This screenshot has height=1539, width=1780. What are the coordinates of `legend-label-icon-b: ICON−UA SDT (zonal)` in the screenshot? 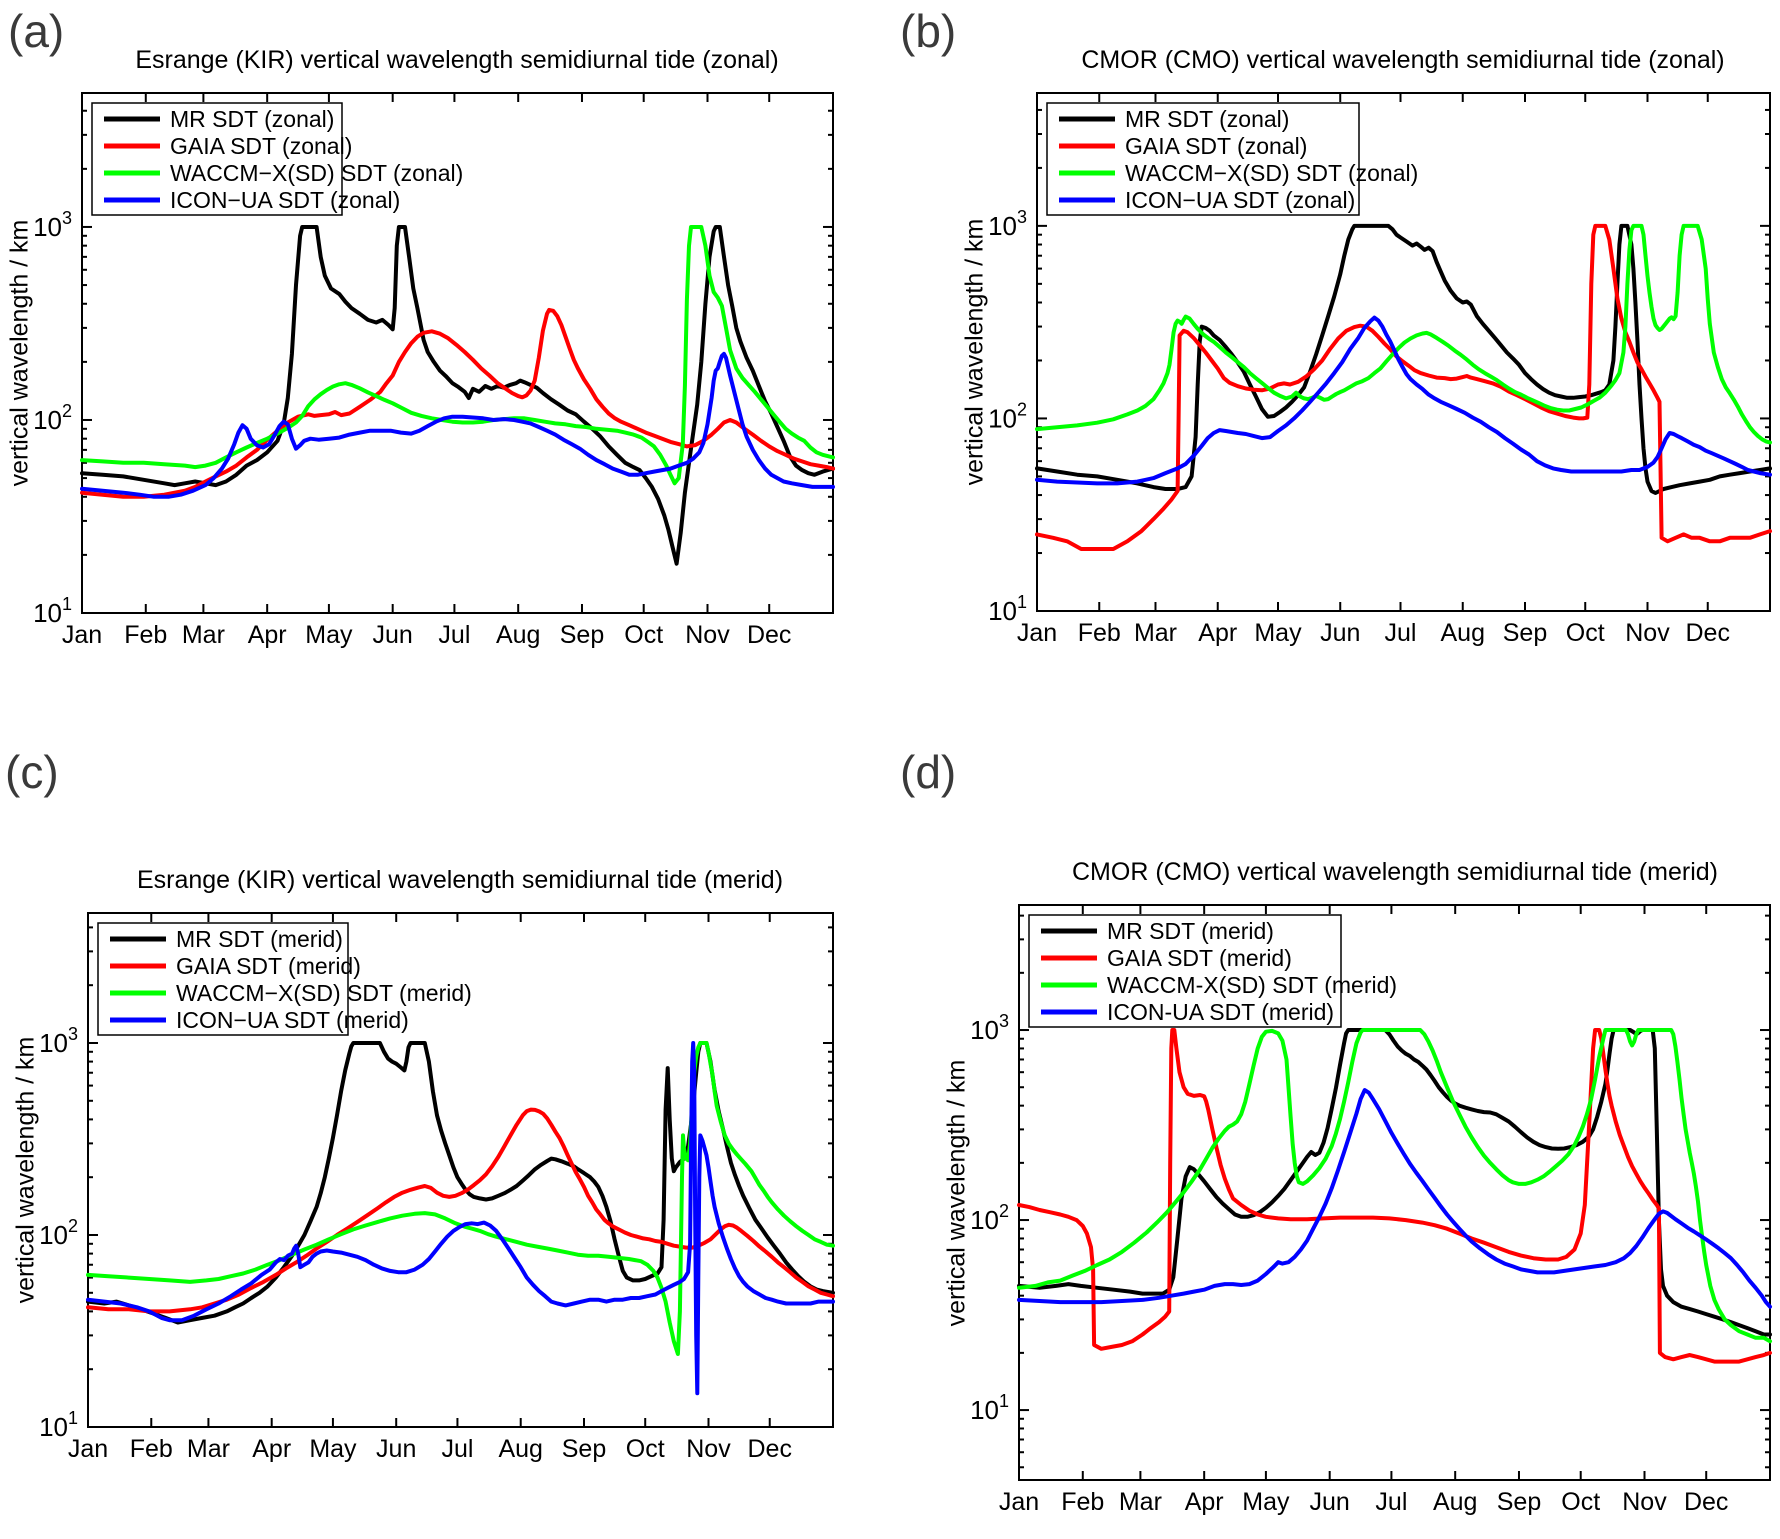 It's located at (1240, 200).